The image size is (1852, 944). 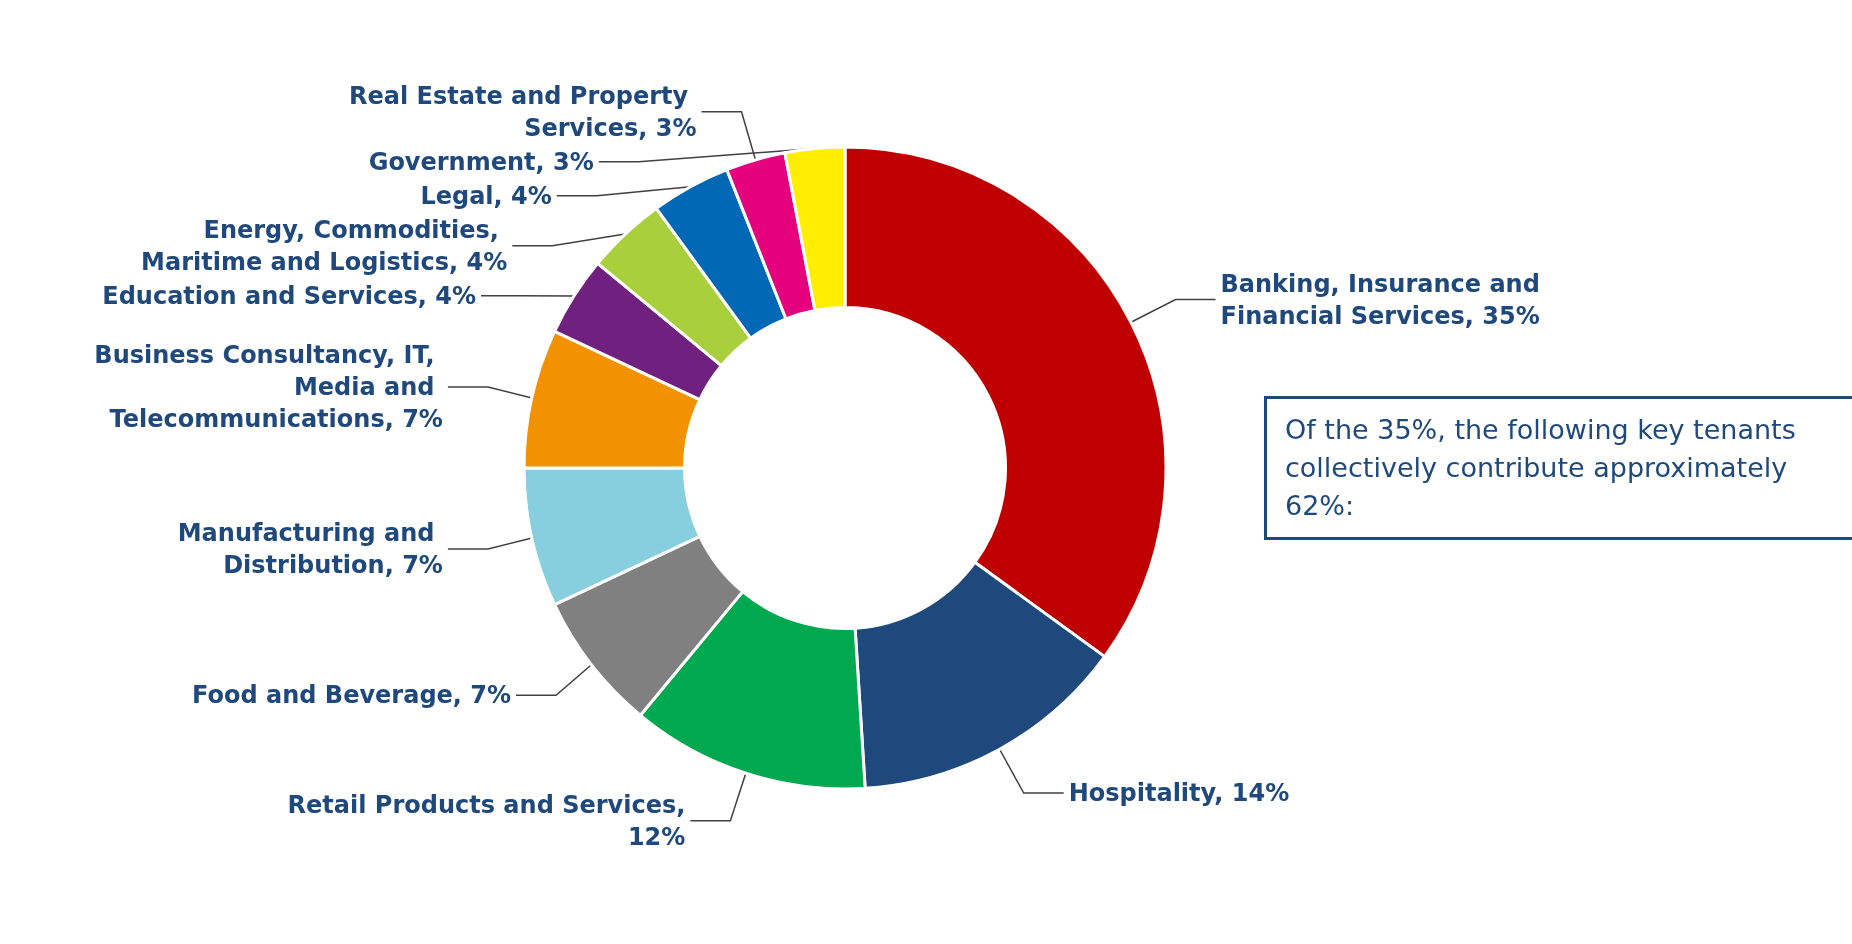 I want to click on text: Of the 35%, the following key tenants collectively contribute approximately 62%:, so click(x=1558, y=468).